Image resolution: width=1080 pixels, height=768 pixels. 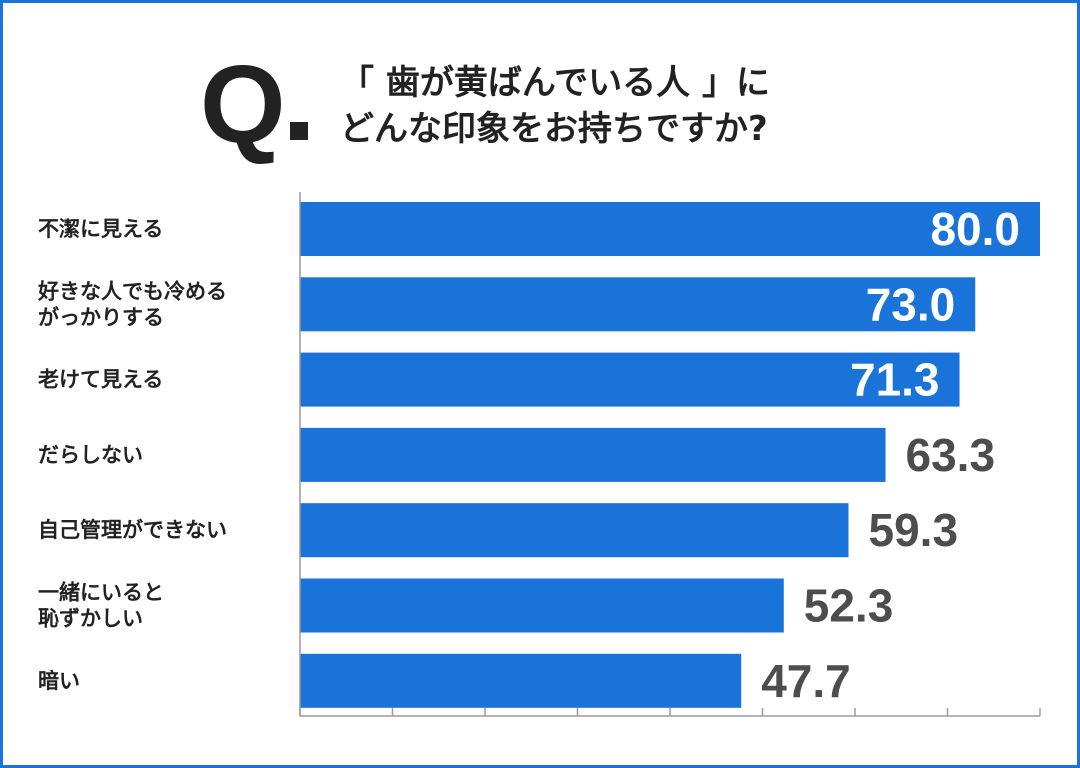 I want to click on category-label-2-0: 老けて見える, so click(x=100, y=380).